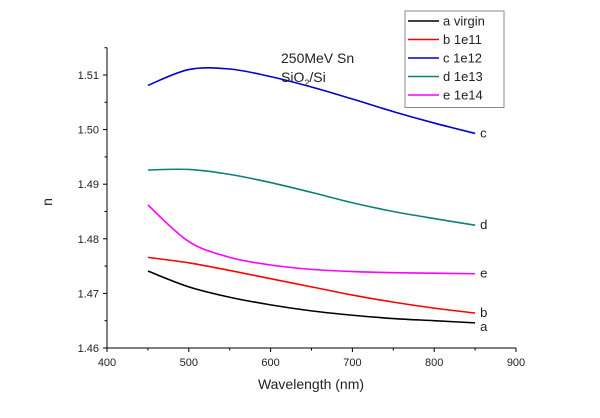 This screenshot has height=418, width=600. I want to click on series-line-c, so click(311, 100).